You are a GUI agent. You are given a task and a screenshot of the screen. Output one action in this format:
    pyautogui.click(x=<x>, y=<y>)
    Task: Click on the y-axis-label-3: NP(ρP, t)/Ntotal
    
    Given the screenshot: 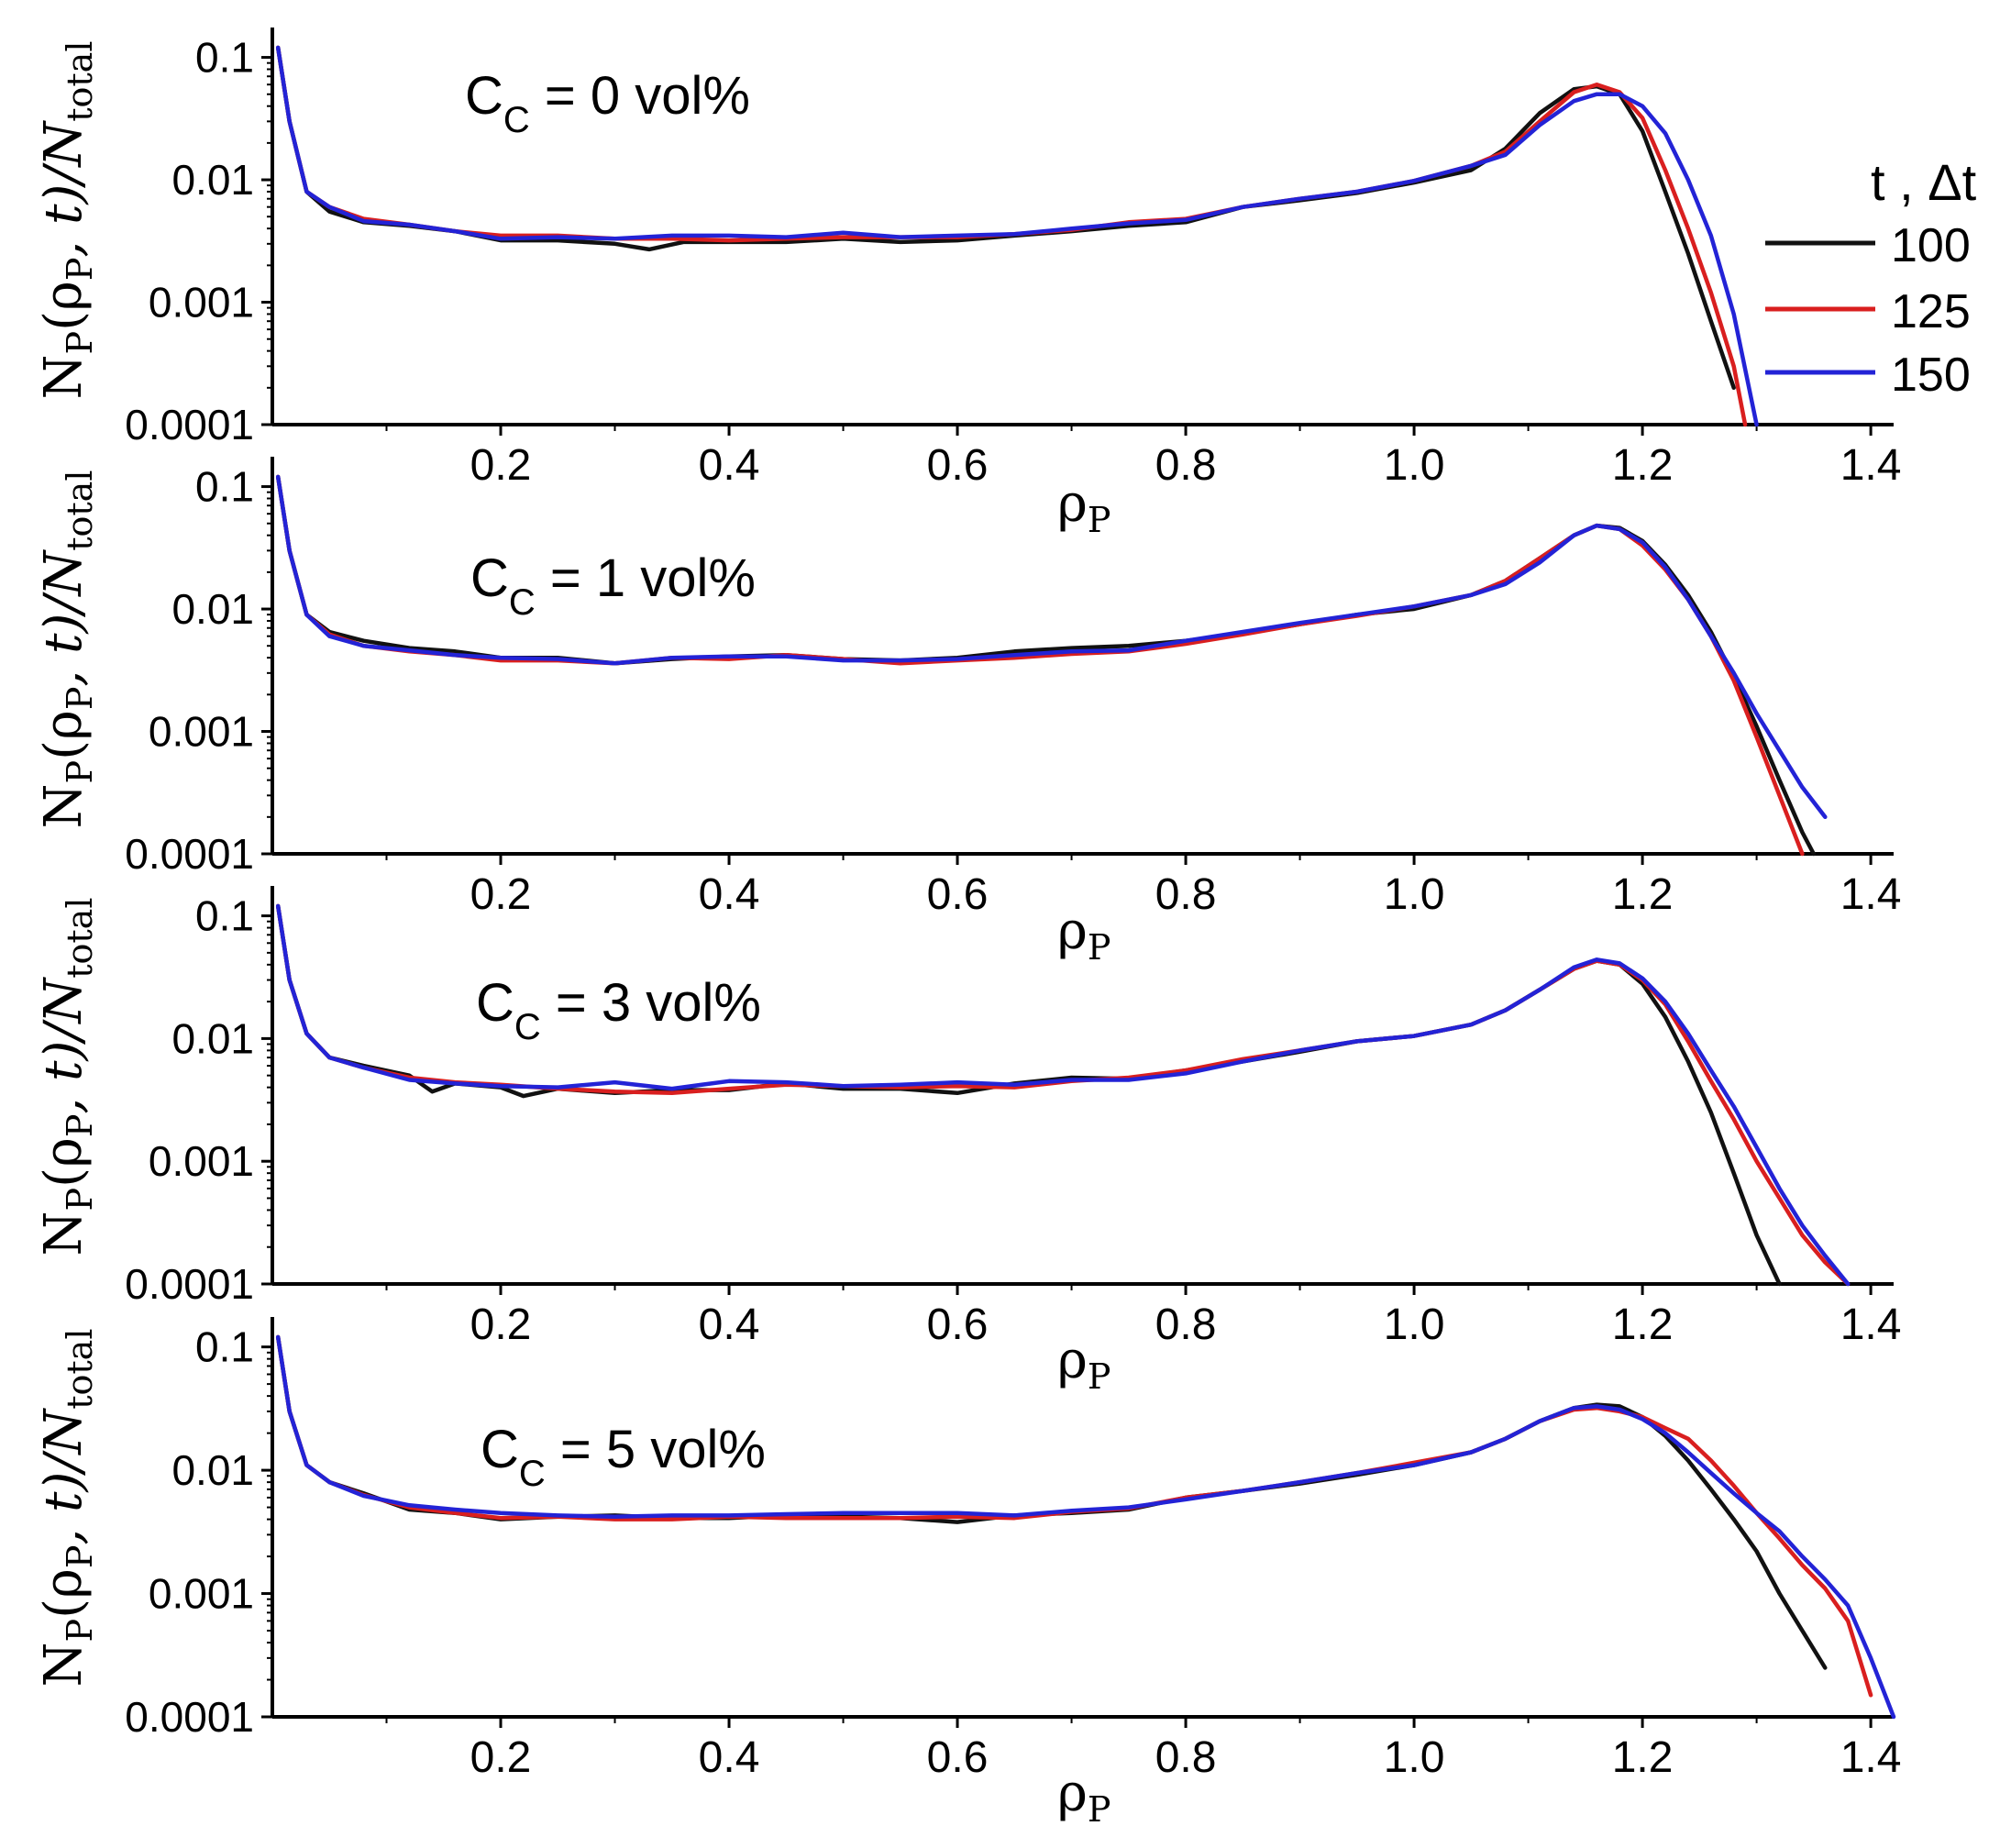 What is the action you would take?
    pyautogui.click(x=67, y=1508)
    